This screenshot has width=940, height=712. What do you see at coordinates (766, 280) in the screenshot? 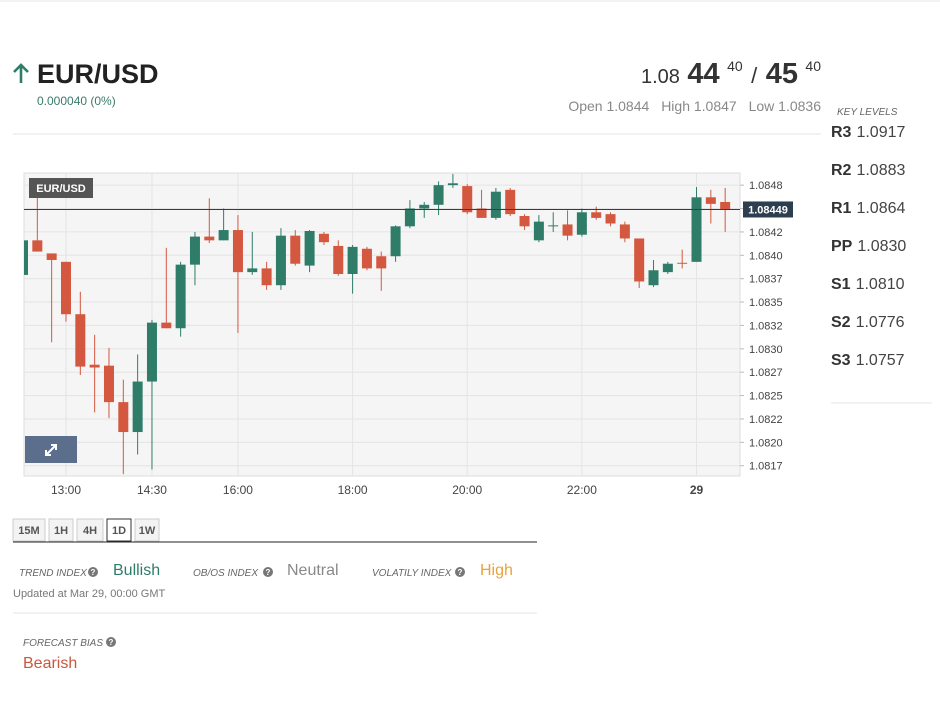
I see `y-tick-label: 1.0837` at bounding box center [766, 280].